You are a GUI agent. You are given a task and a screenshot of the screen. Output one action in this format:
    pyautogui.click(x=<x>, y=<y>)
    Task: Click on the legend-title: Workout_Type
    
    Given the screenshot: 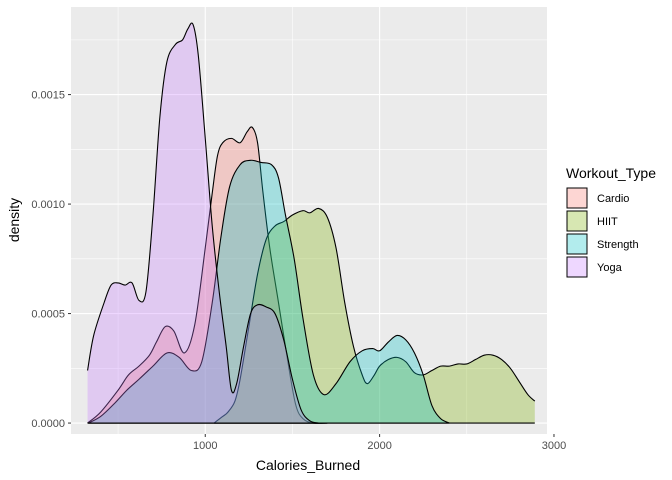 What is the action you would take?
    pyautogui.click(x=611, y=173)
    